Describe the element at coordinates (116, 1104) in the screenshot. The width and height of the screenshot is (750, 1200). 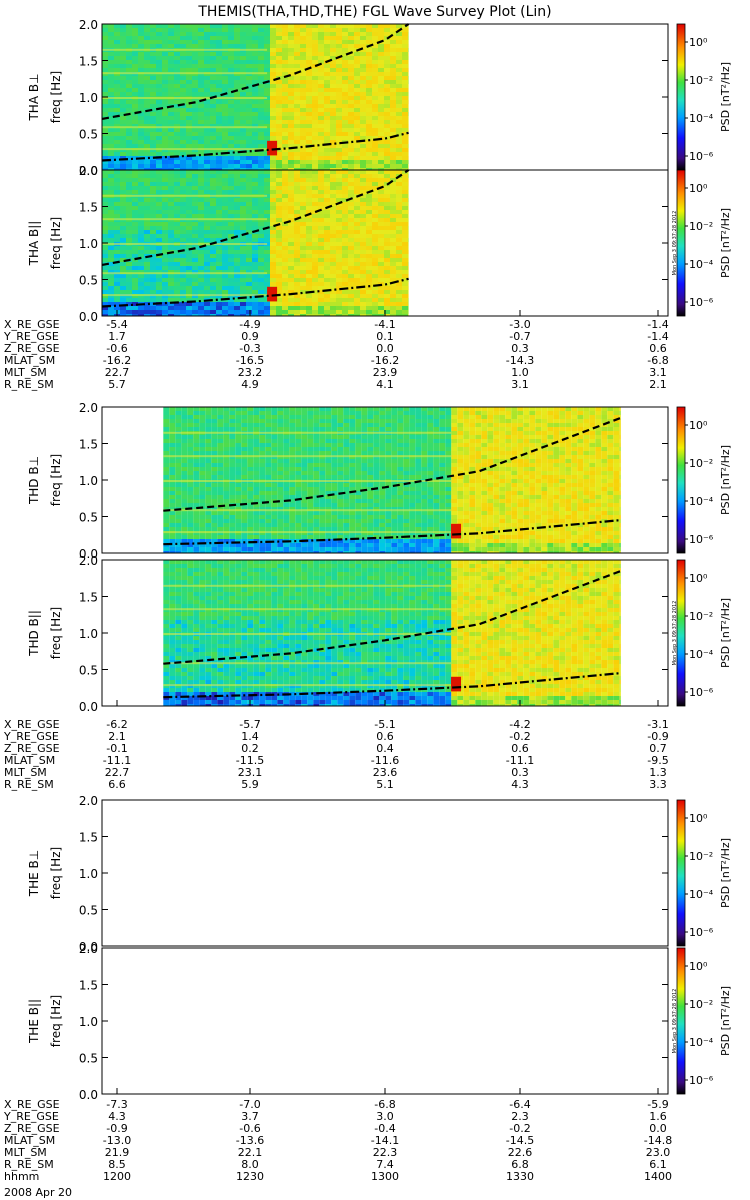
I see `ephemeris-value: -7.3` at that location.